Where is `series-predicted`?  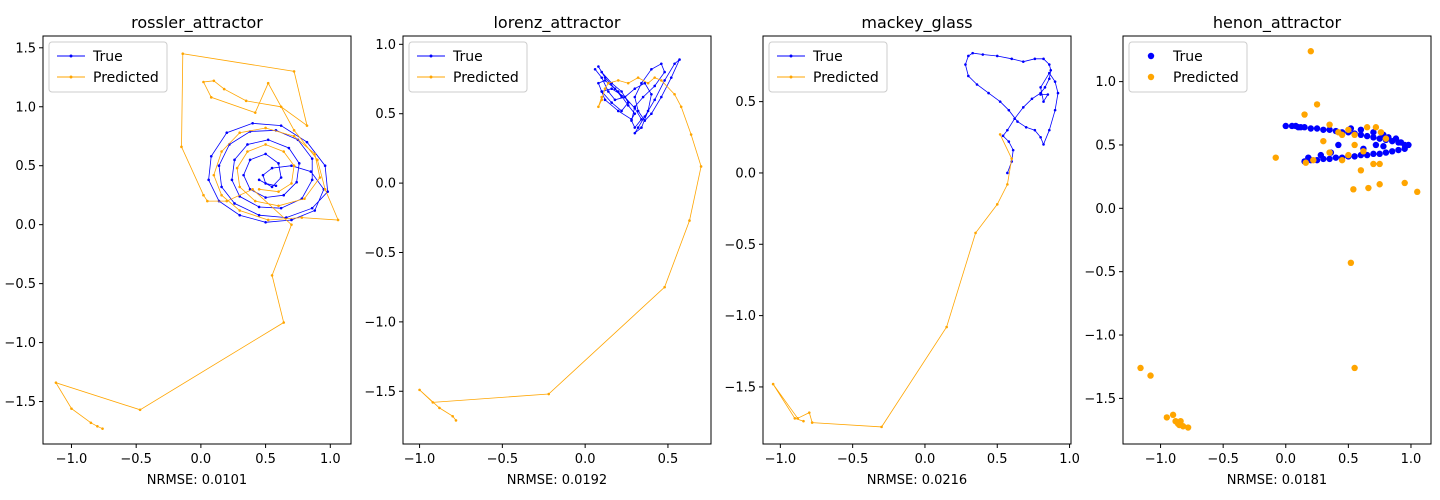 series-predicted is located at coordinates (560, 249).